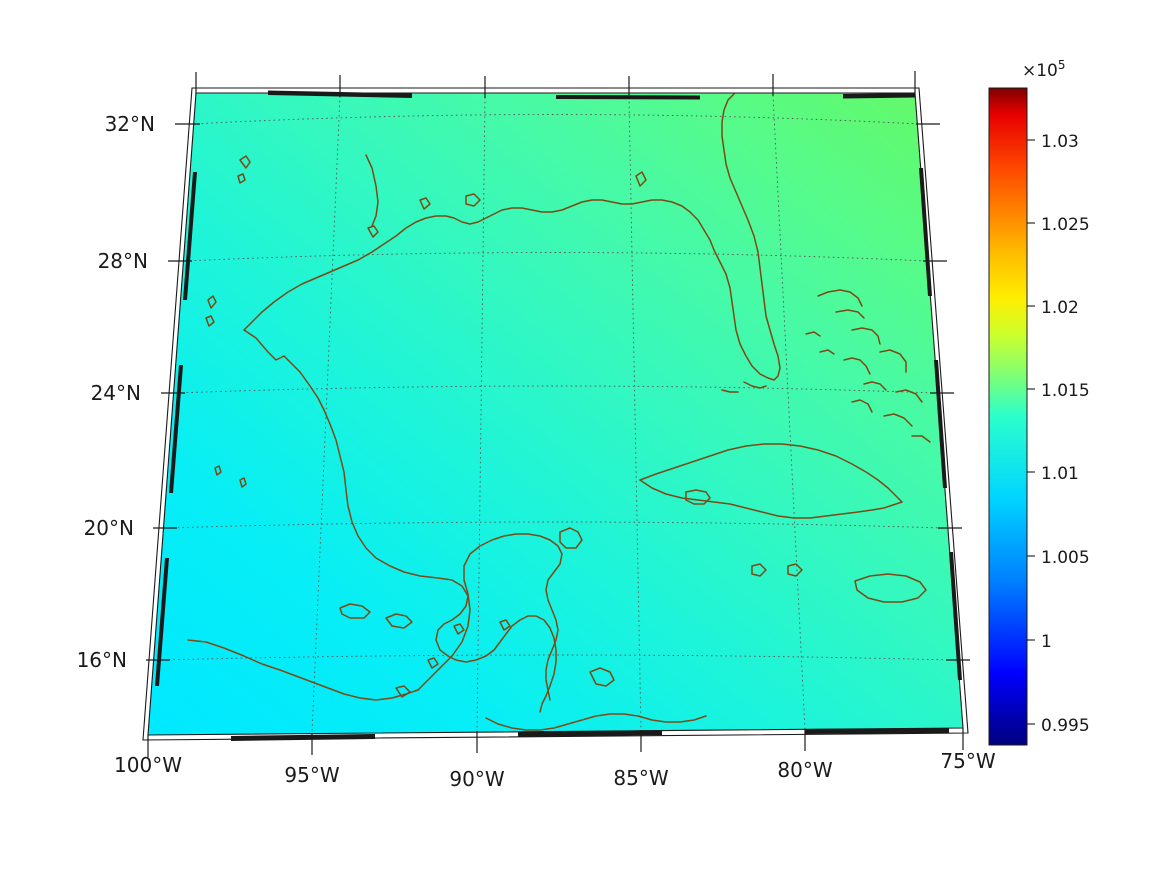 The width and height of the screenshot is (1167, 875). What do you see at coordinates (130, 124) in the screenshot?
I see `ytick-label: 32°N` at bounding box center [130, 124].